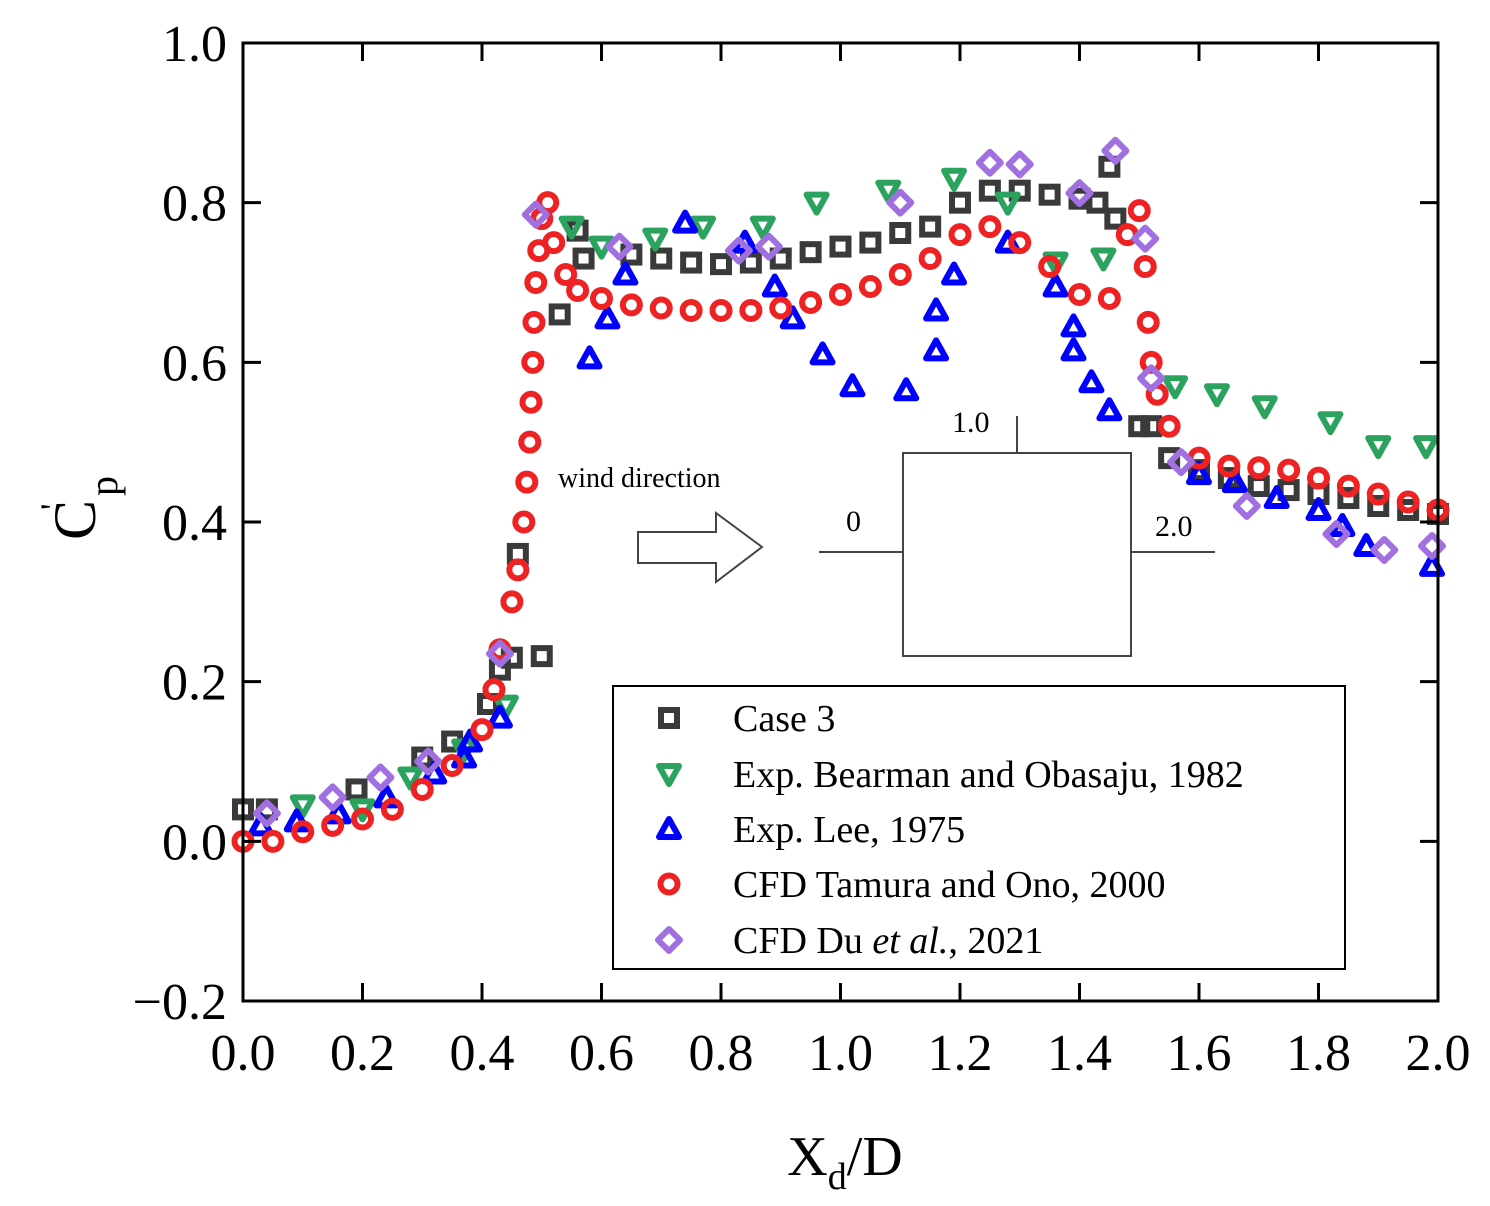 This screenshot has width=1490, height=1206. Describe the element at coordinates (103, 486) in the screenshot. I see `y-axis-label-sub: p` at that location.